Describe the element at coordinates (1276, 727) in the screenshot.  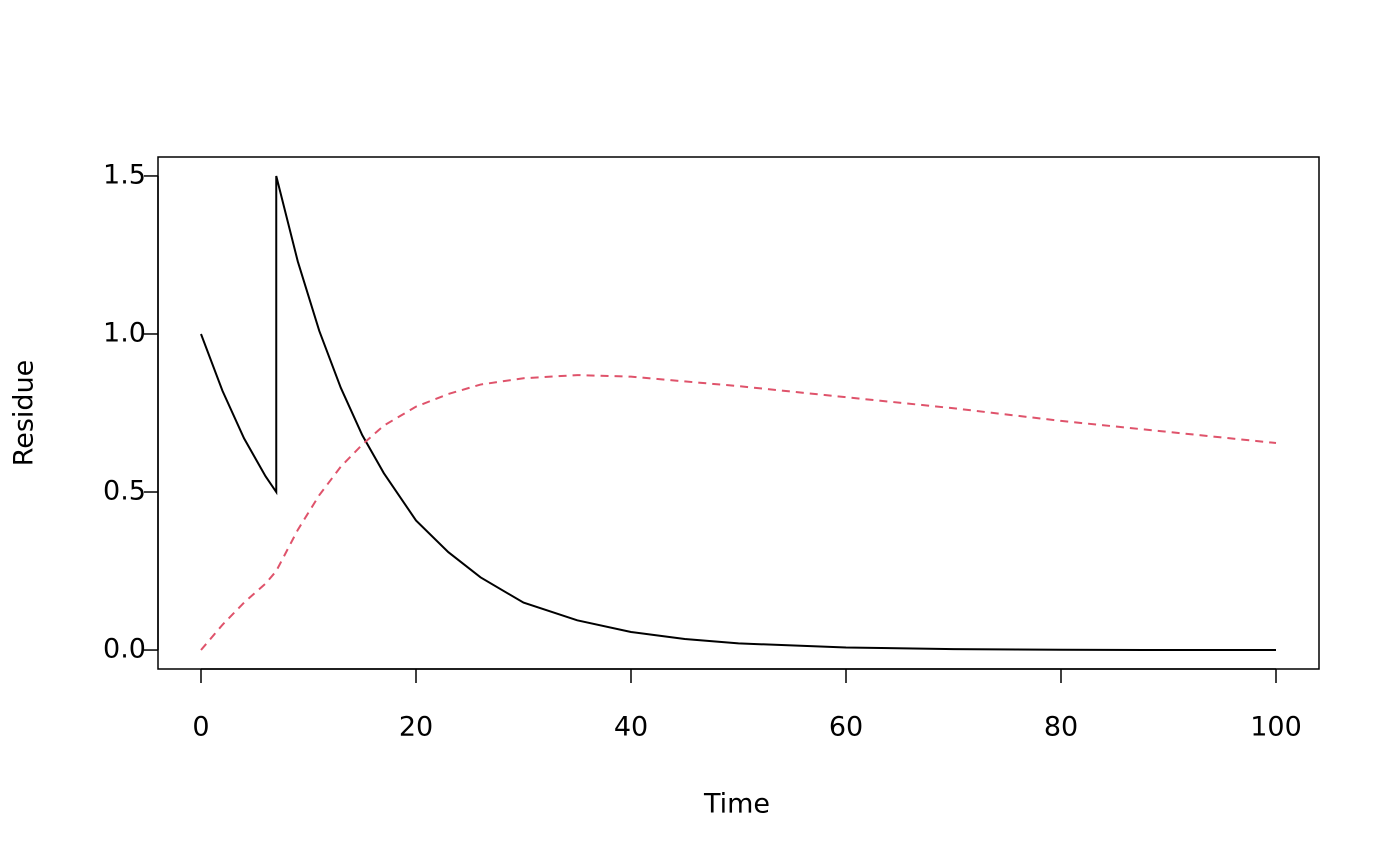
I see `x-tick-label: 100` at that location.